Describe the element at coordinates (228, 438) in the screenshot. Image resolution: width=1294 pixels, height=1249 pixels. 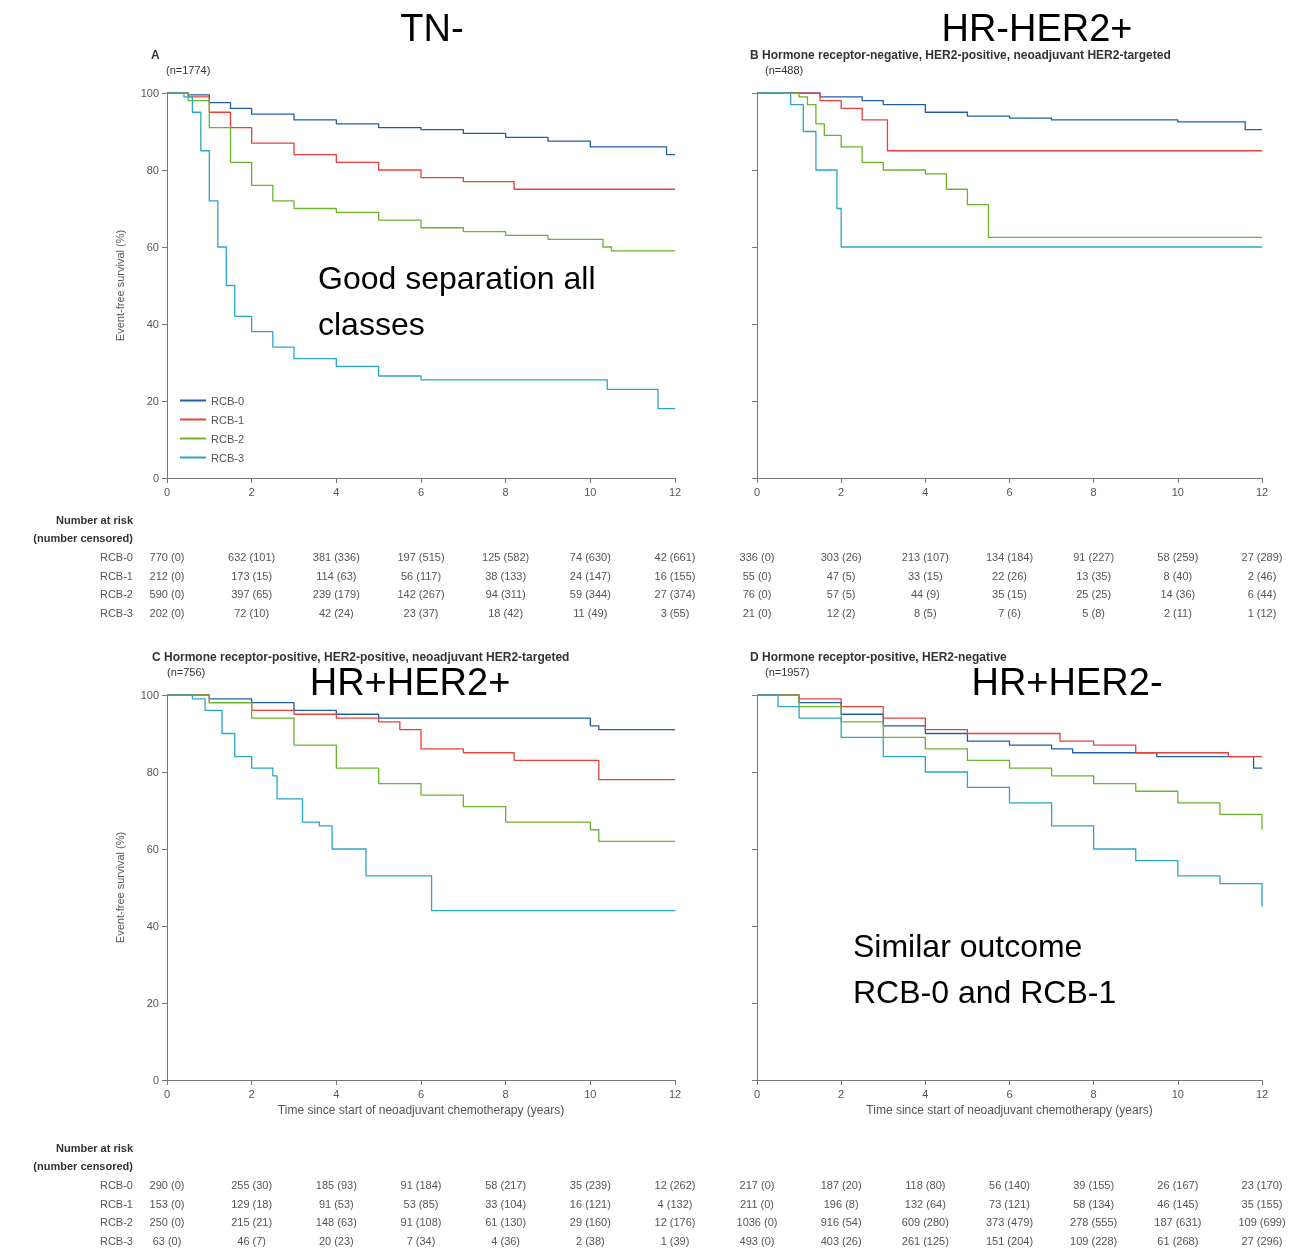
I see `legend-label: RCB-2` at that location.